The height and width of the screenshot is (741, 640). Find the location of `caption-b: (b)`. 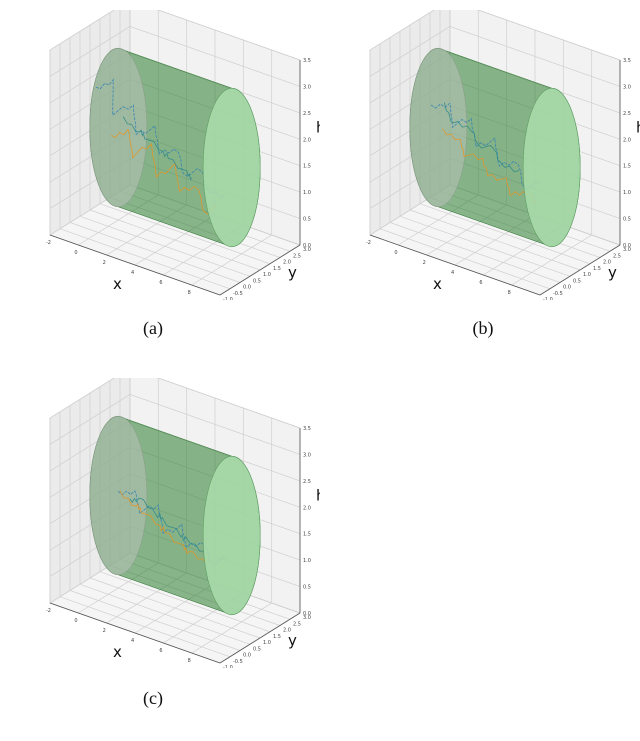

caption-b: (b) is located at coordinates (483, 328).